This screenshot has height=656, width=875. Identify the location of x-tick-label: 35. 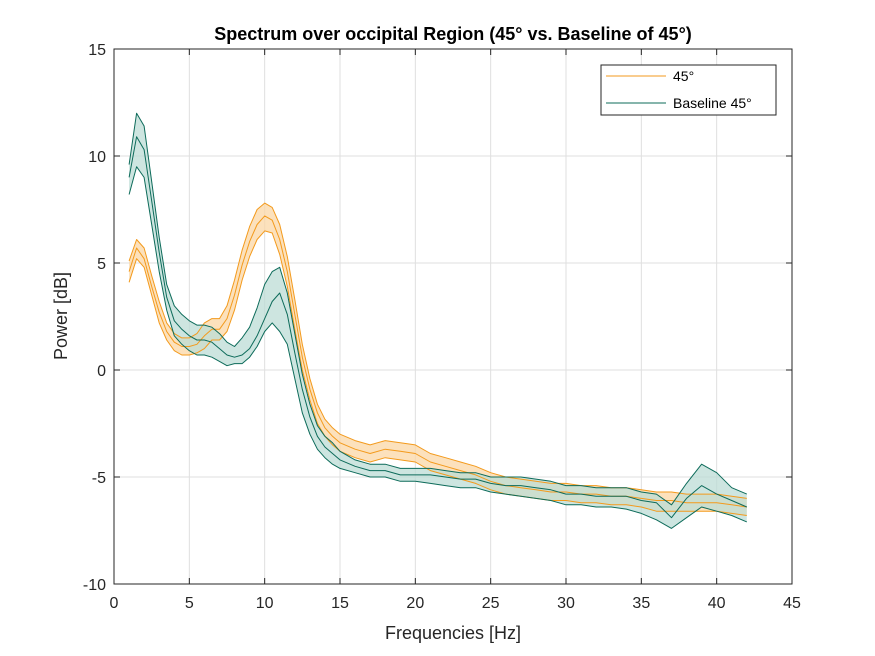
(641, 603).